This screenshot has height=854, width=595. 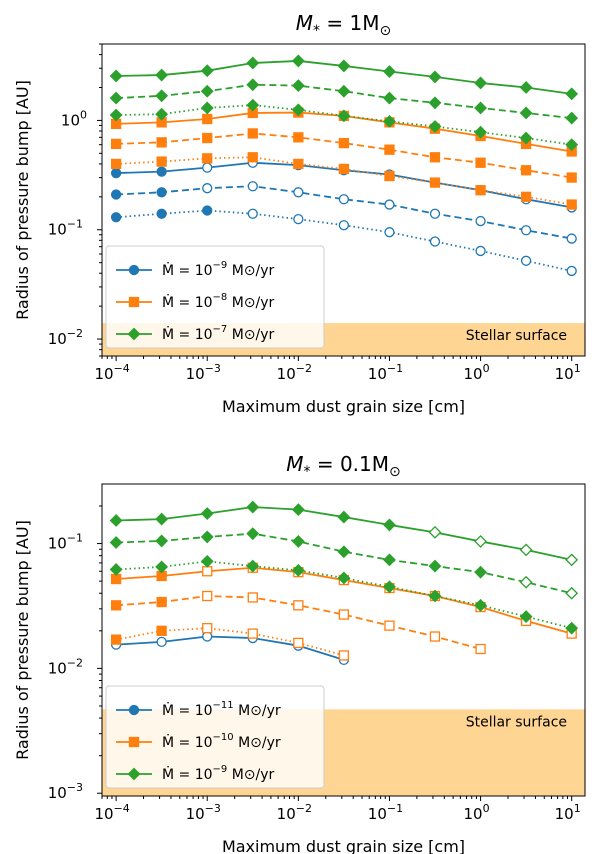 I want to click on chart-title: M* = 1M⊙, so click(x=343, y=25).